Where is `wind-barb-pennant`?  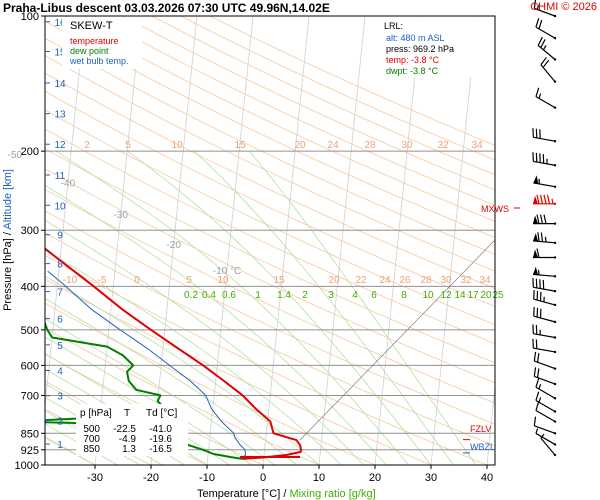
wind-barb-pennant is located at coordinates (536, 270).